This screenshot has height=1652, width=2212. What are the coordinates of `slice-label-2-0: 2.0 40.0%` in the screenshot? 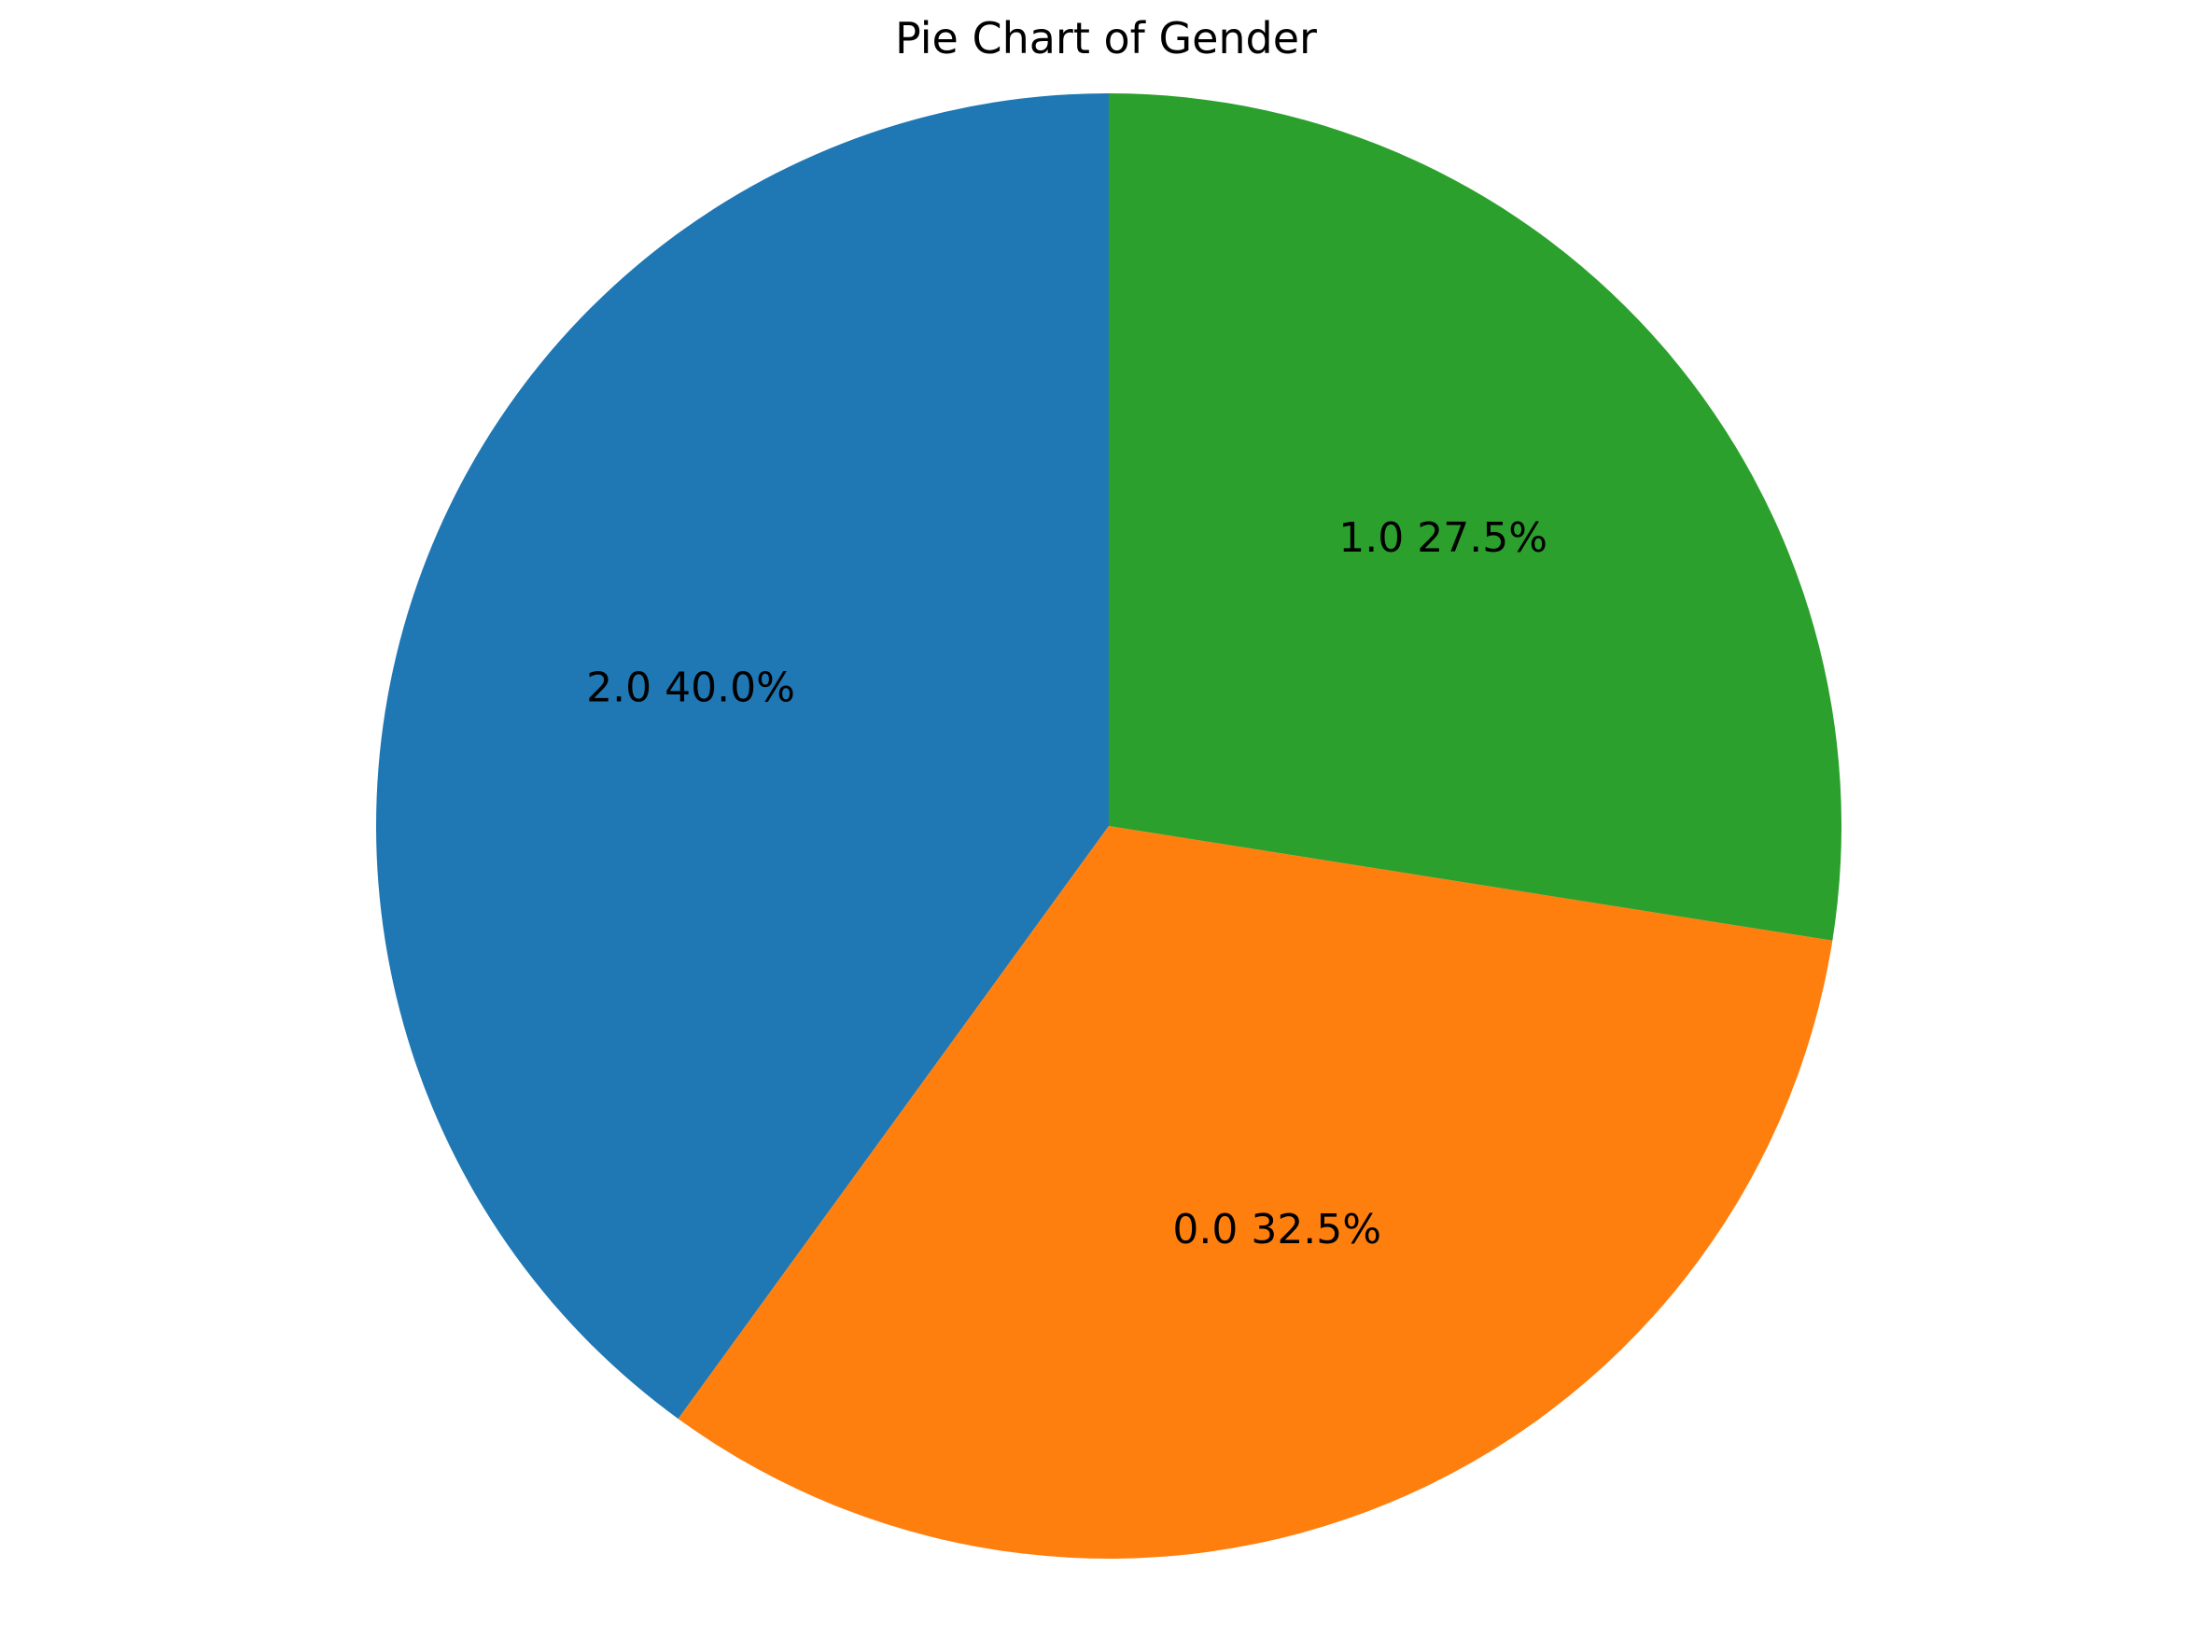 It's located at (690, 687).